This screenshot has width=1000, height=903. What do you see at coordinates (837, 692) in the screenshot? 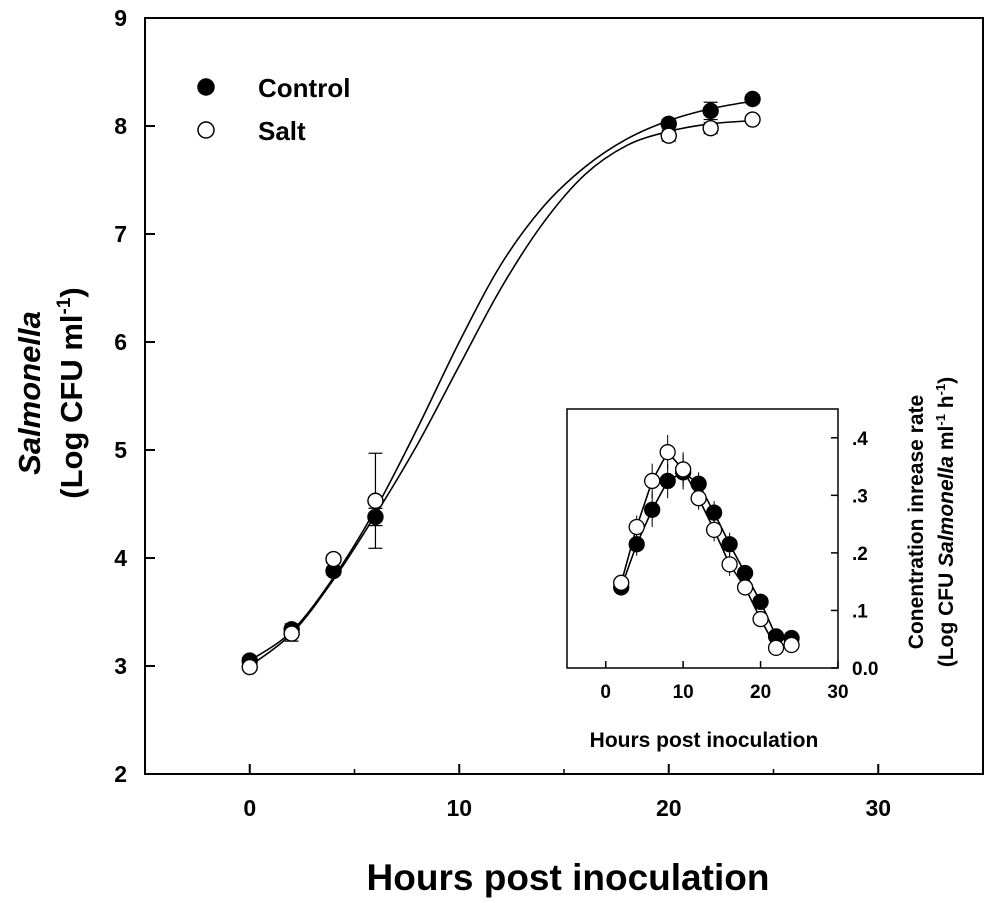
I see `inset-x-tick-label: 30` at bounding box center [837, 692].